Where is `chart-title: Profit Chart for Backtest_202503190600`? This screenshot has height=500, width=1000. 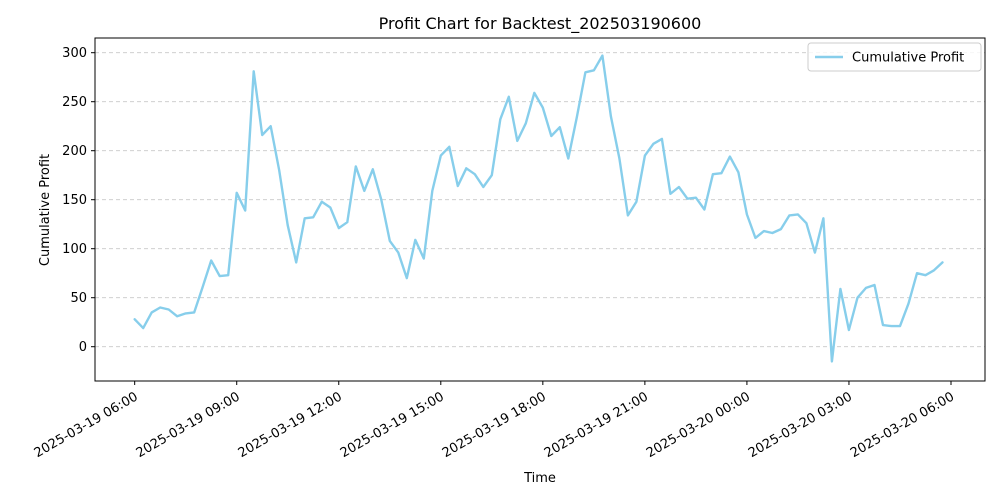
chart-title: Profit Chart for Backtest_202503190600 is located at coordinates (540, 24).